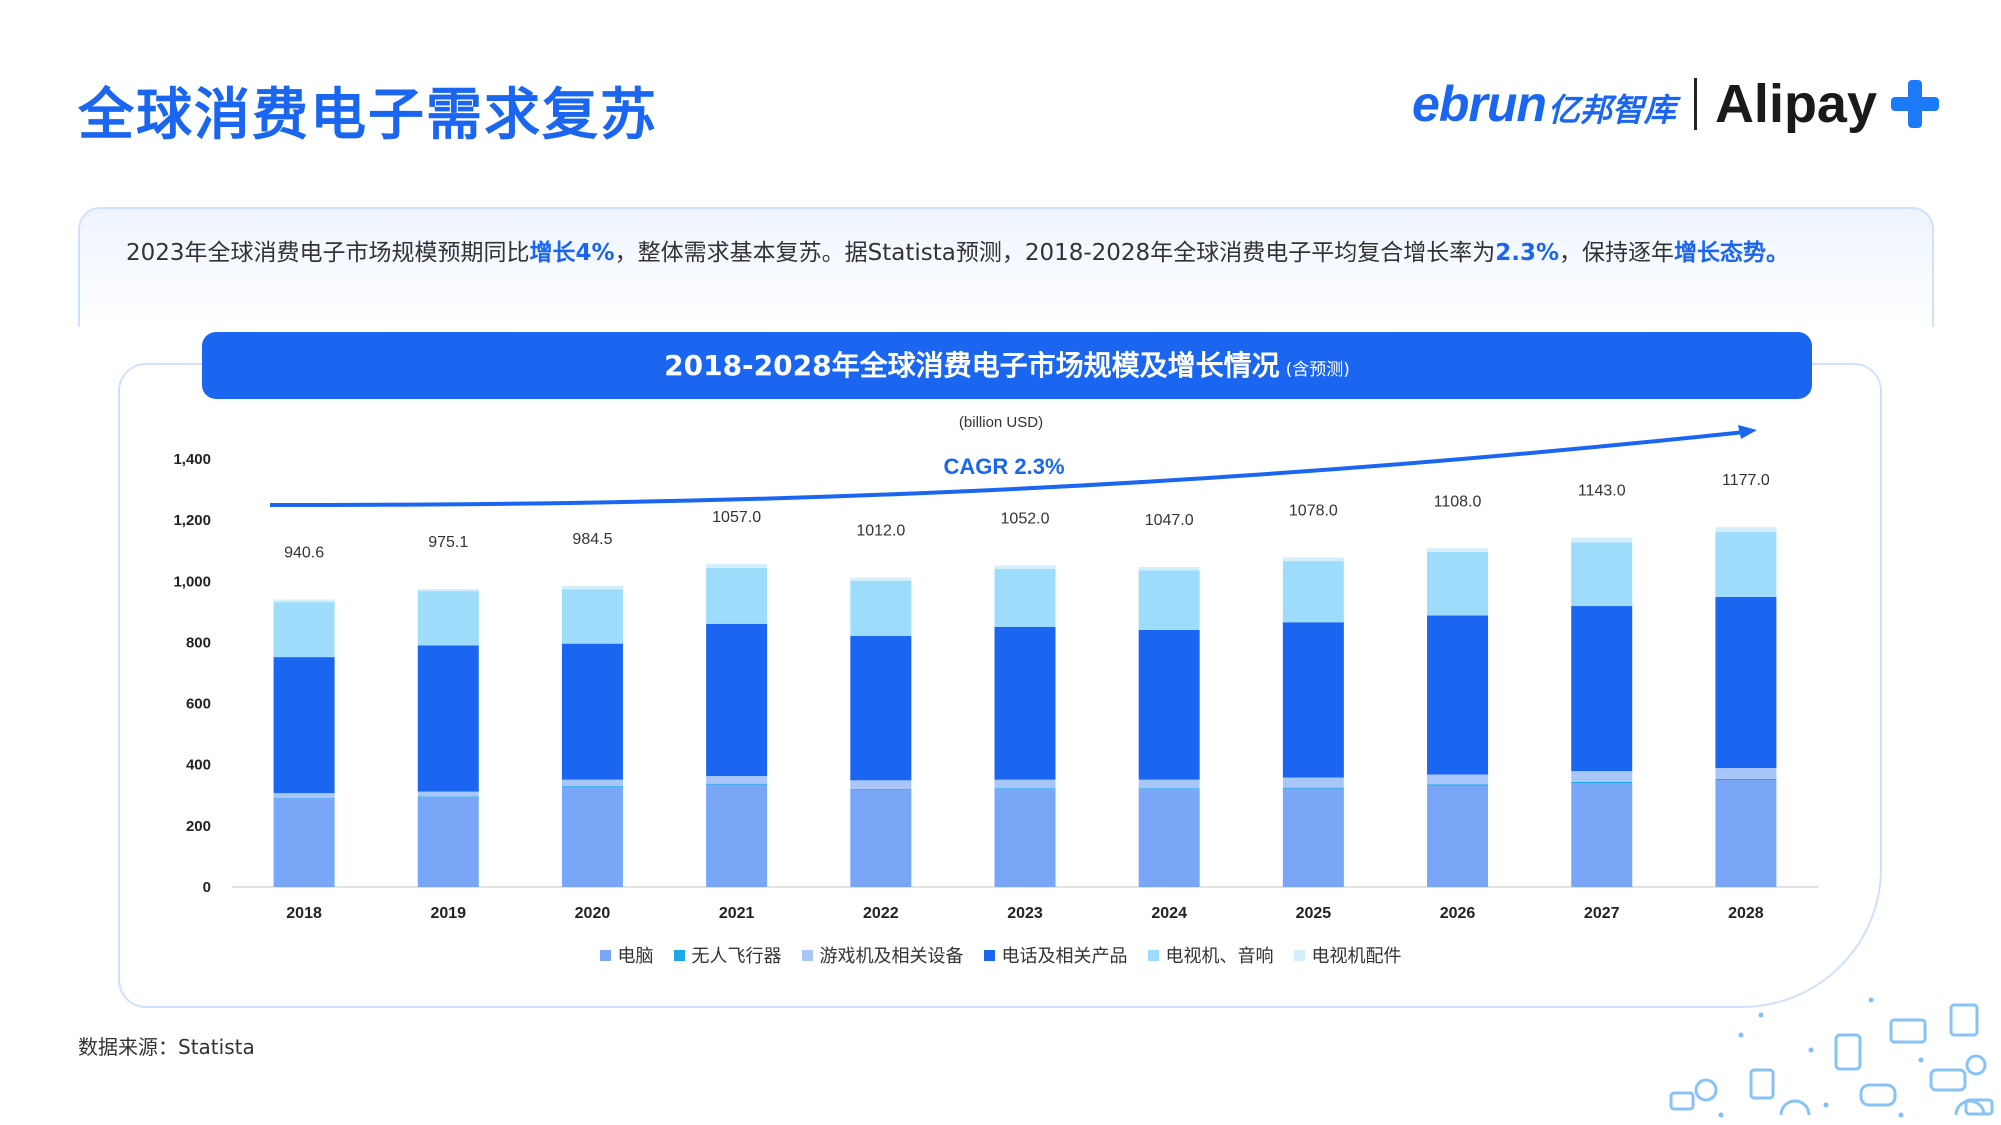 Image resolution: width=2001 pixels, height=1125 pixels. What do you see at coordinates (304, 552) in the screenshot?
I see `total-value-label: 940.6` at bounding box center [304, 552].